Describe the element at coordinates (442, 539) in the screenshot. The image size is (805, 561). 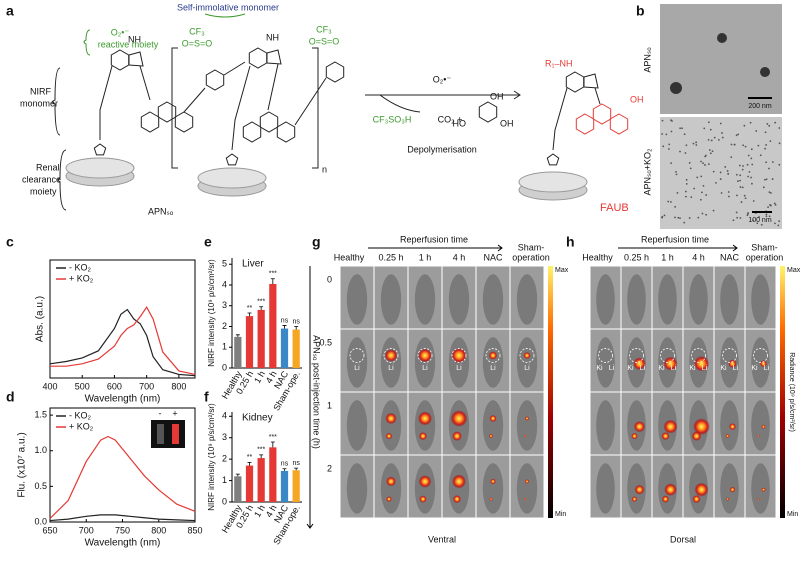
I see `view-label: Ventral` at that location.